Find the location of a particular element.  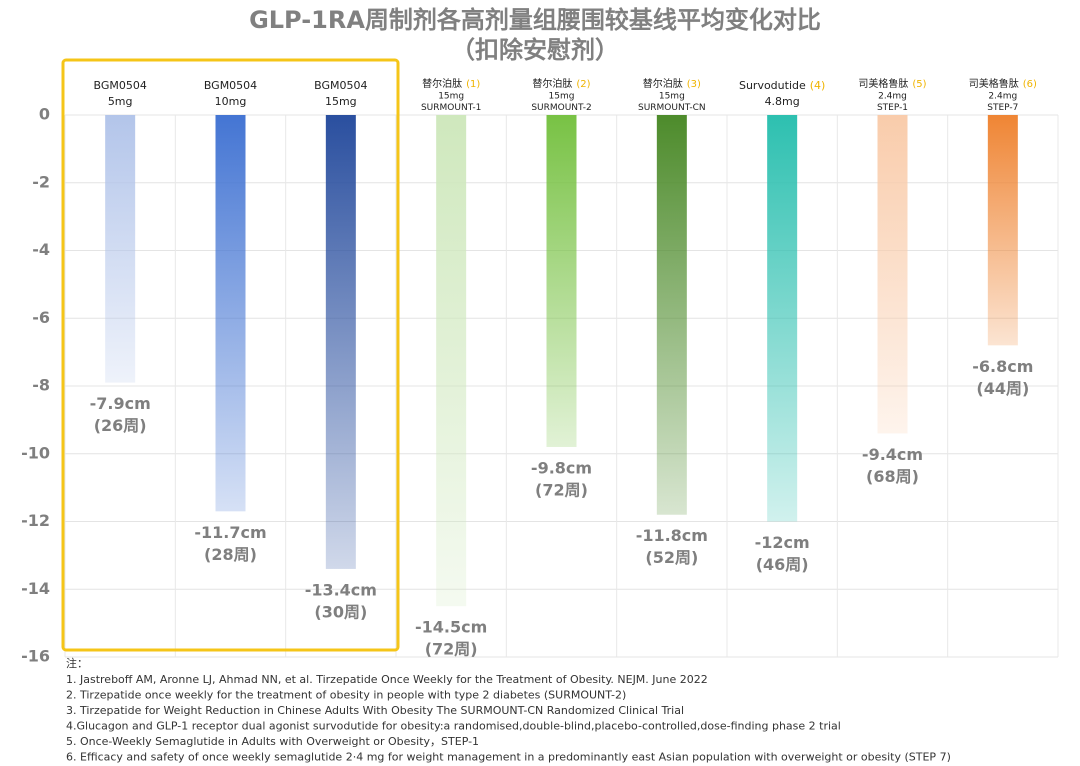

y-tick-label: -12 is located at coordinates (35, 520).